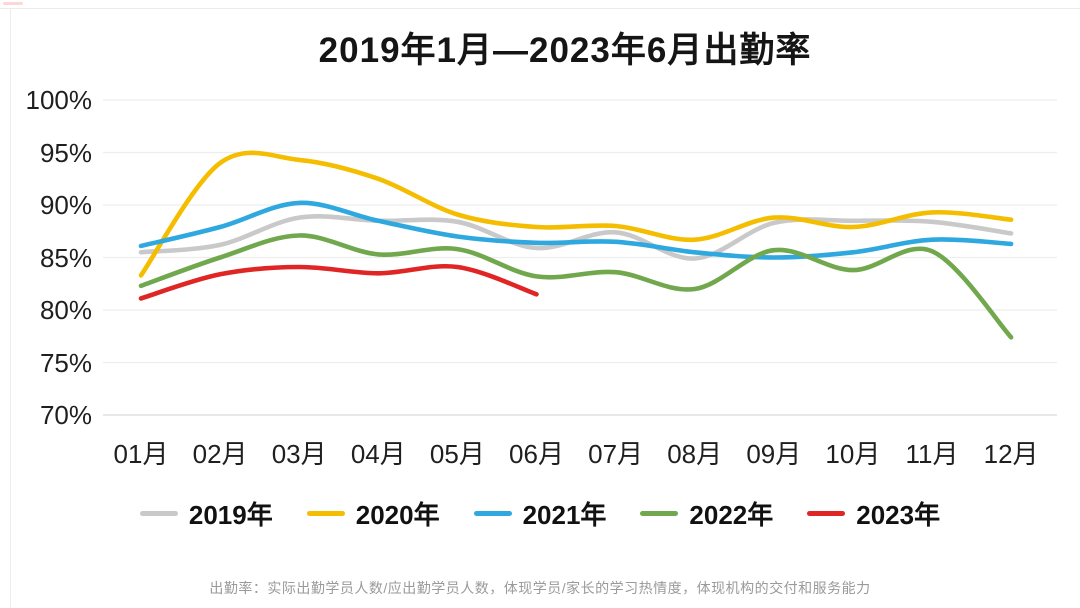 This screenshot has width=1080, height=608. What do you see at coordinates (774, 454) in the screenshot?
I see `x-tick-label-9: 09月` at bounding box center [774, 454].